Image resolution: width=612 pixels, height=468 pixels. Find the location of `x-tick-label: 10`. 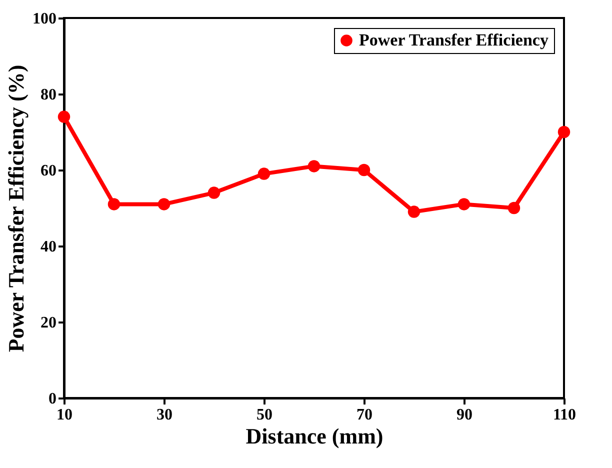

x-tick-label: 10 is located at coordinates (64, 415).